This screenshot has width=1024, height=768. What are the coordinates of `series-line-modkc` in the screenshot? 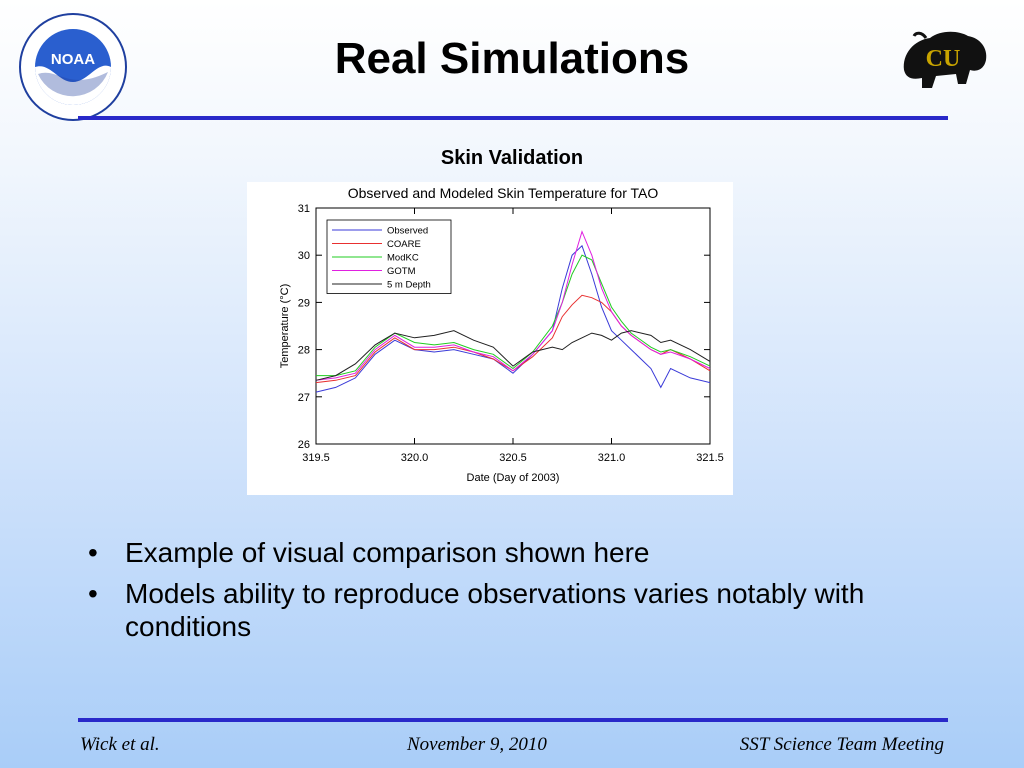 It's located at (513, 315).